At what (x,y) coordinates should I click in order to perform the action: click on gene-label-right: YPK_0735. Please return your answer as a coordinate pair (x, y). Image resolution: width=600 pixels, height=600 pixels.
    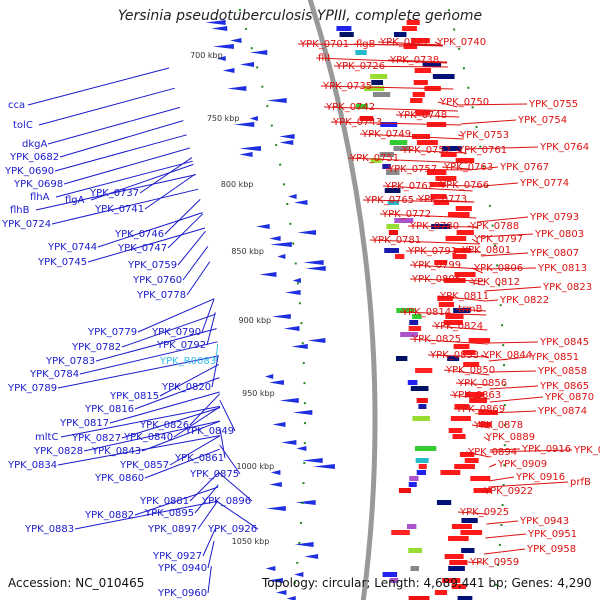
    Looking at the image, I should click on (347, 86).